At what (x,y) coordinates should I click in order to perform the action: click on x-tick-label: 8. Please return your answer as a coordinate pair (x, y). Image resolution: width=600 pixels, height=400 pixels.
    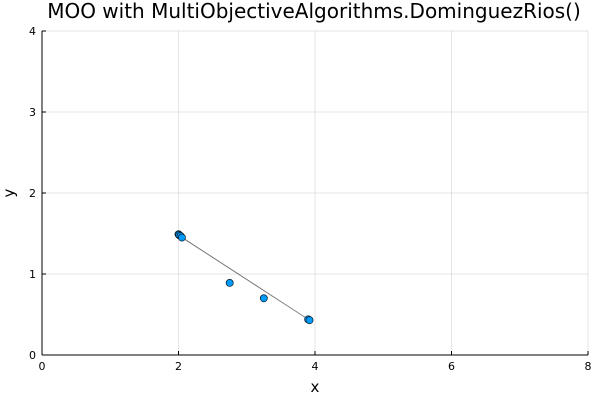
    Looking at the image, I should click on (588, 366).